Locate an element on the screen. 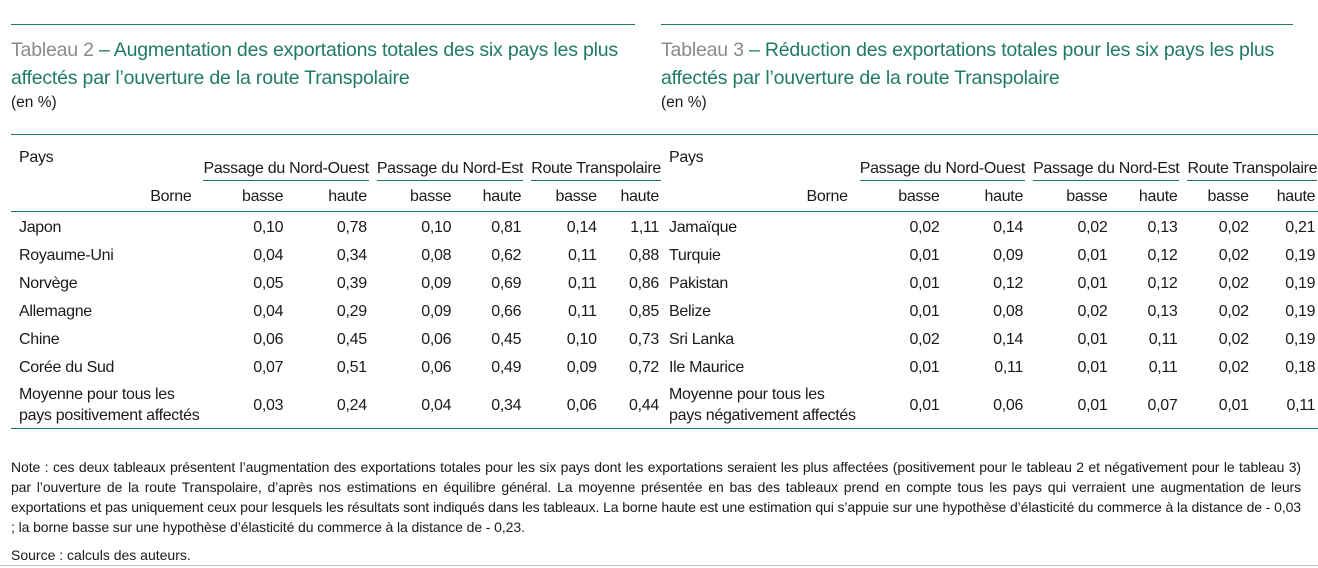 This screenshot has width=1318, height=568. value-cell: 0,45 is located at coordinates (506, 339).